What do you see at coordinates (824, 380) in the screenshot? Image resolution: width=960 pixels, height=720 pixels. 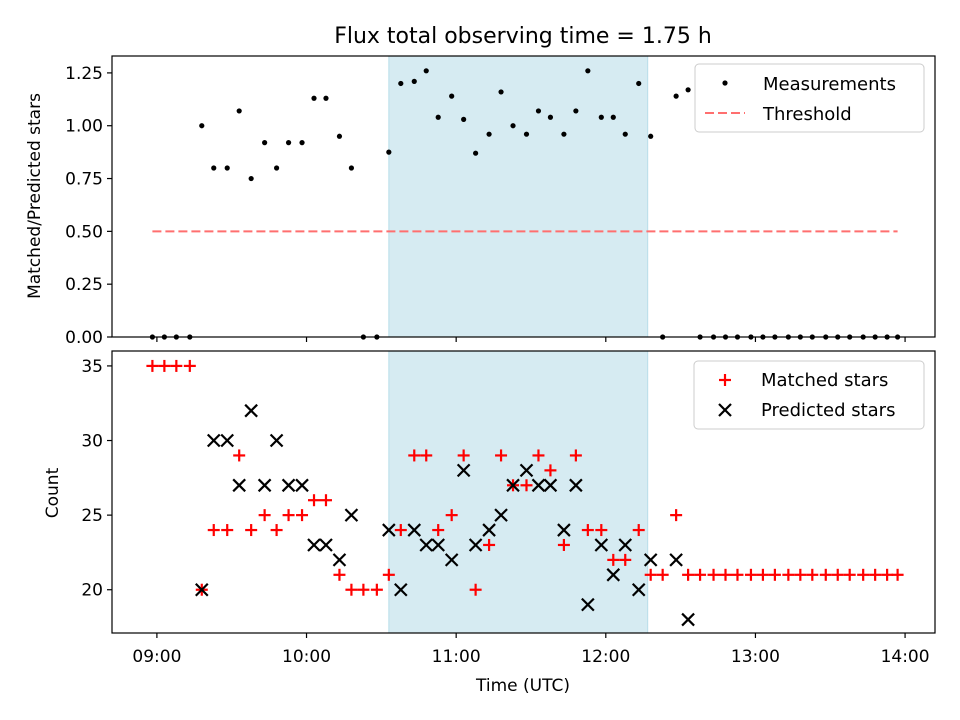 I see `legend-matched-label: Matched stars` at bounding box center [824, 380].